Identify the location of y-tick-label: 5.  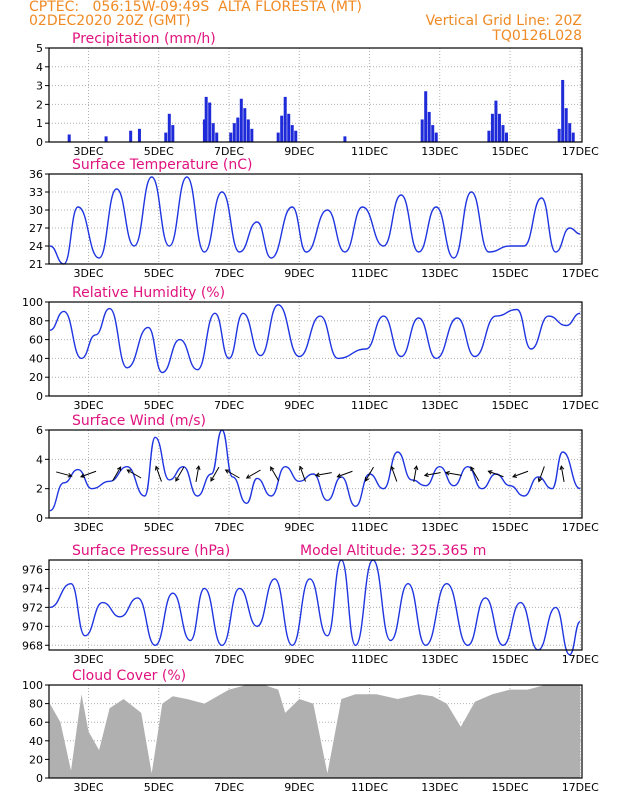
(39, 48).